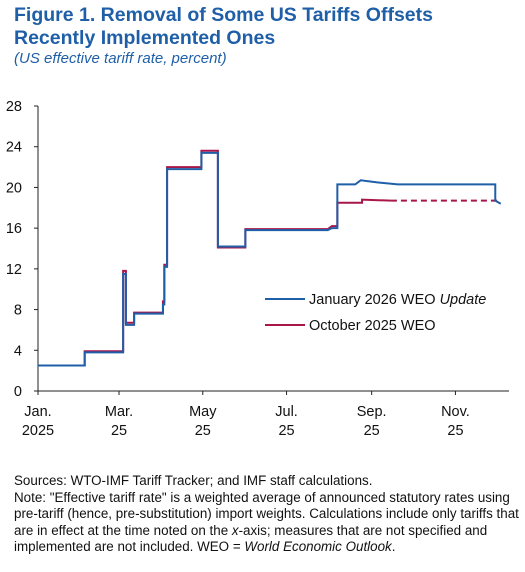  I want to click on y-tick-label: 12, so click(14, 270).